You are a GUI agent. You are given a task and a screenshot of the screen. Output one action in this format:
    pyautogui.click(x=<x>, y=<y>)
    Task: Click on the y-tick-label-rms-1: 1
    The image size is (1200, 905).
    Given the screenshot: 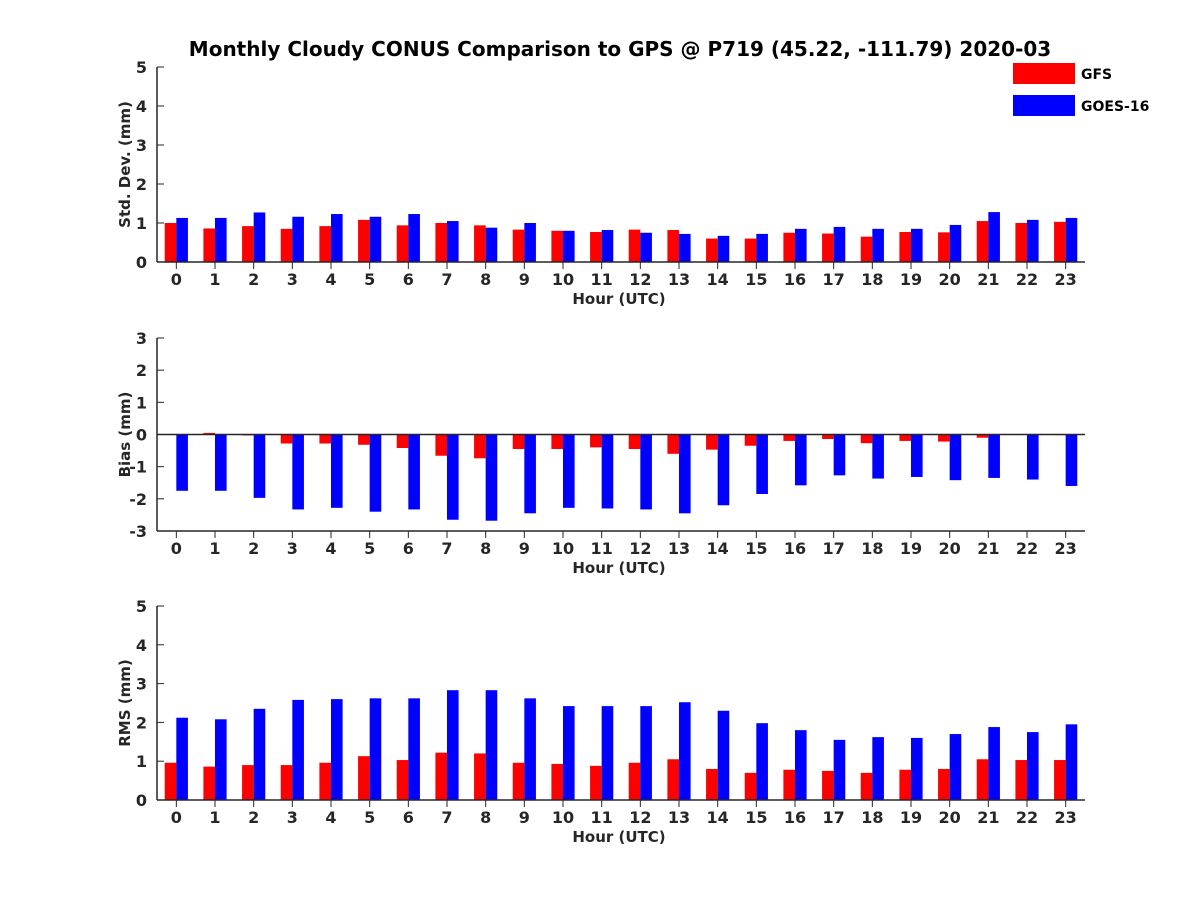 What is the action you would take?
    pyautogui.click(x=141, y=761)
    